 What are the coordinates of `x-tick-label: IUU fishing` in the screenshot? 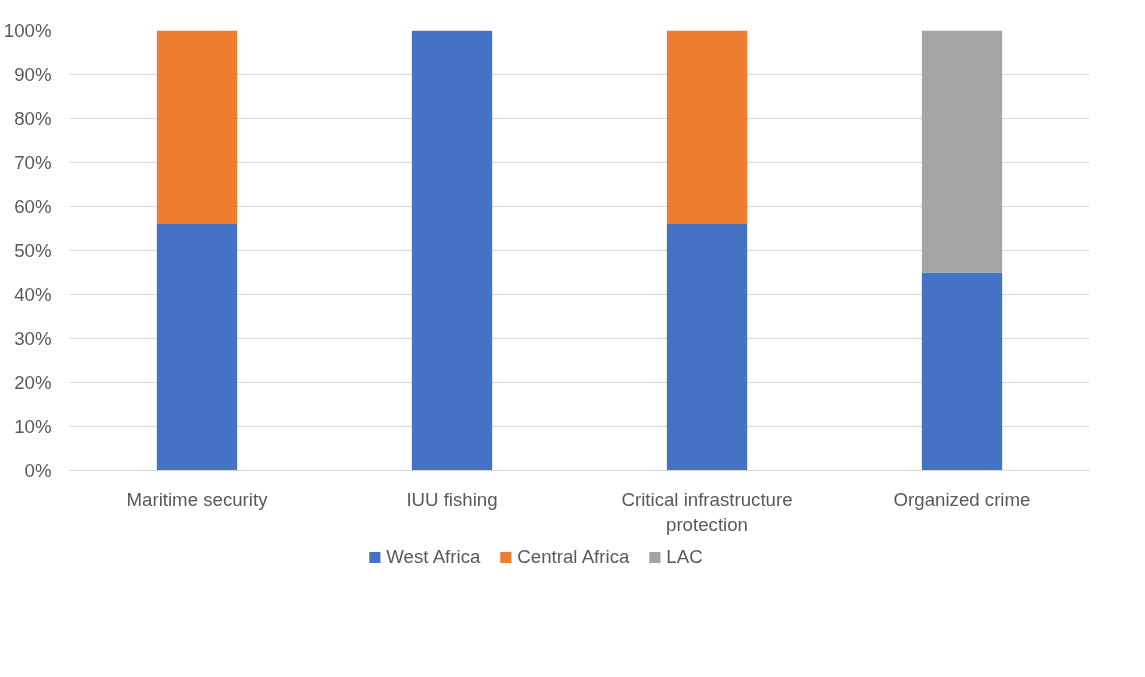 It's located at (452, 499).